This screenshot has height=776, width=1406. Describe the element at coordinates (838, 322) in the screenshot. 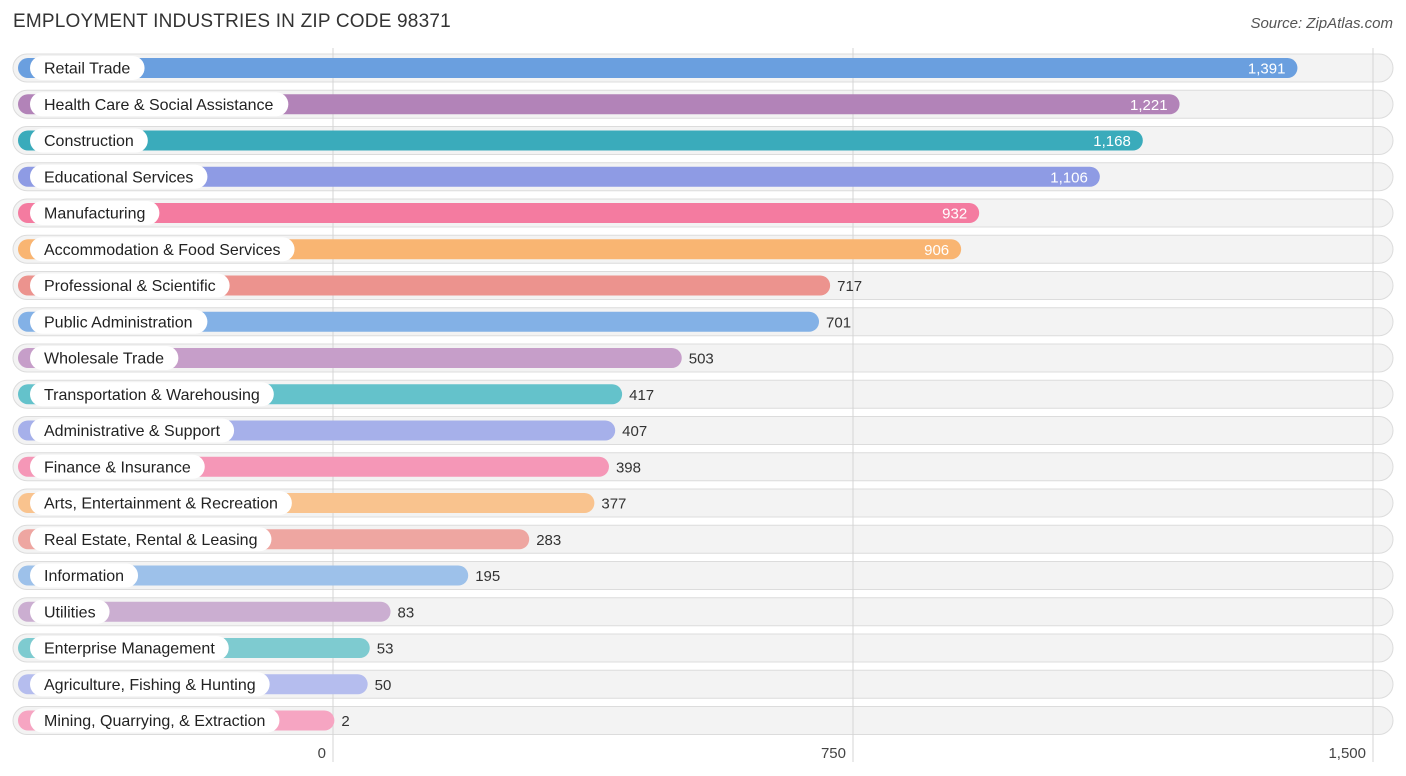

I see `value-label: 701` at that location.